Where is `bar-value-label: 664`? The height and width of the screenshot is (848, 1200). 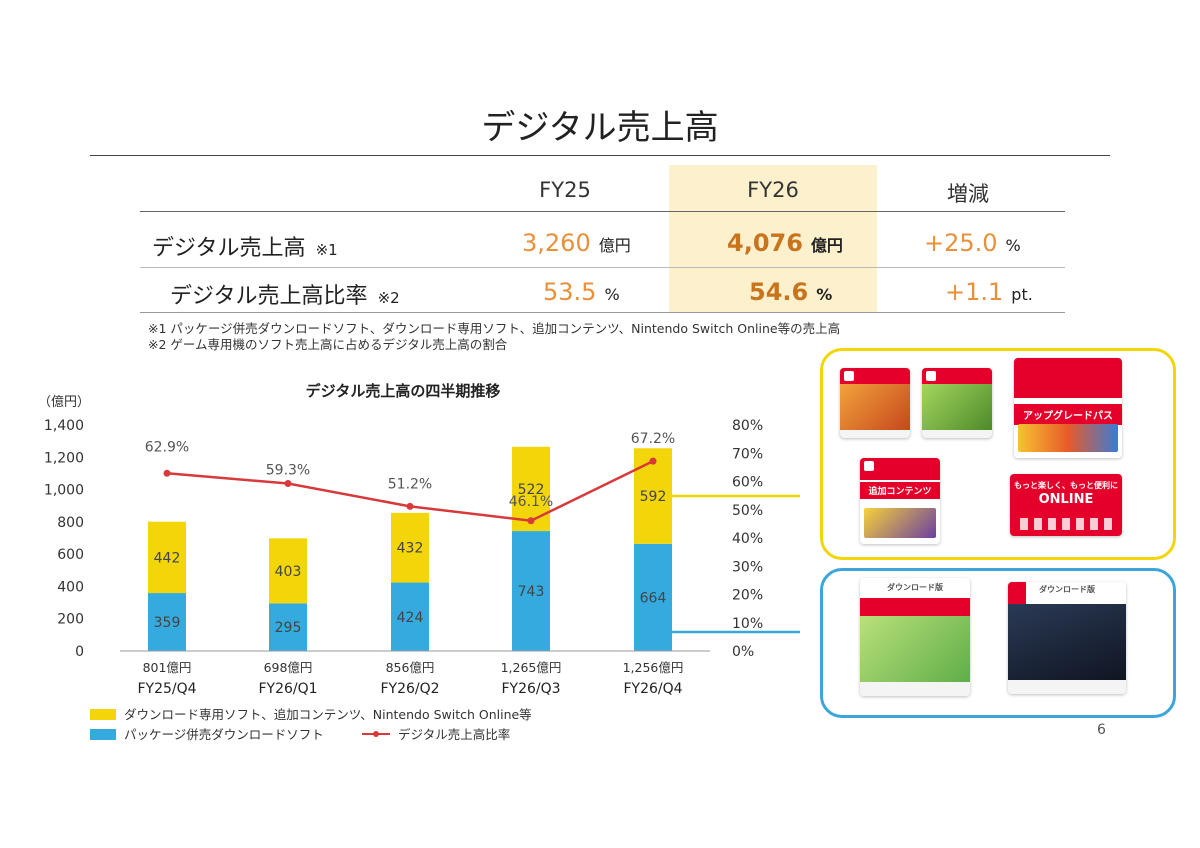
bar-value-label: 664 is located at coordinates (653, 598).